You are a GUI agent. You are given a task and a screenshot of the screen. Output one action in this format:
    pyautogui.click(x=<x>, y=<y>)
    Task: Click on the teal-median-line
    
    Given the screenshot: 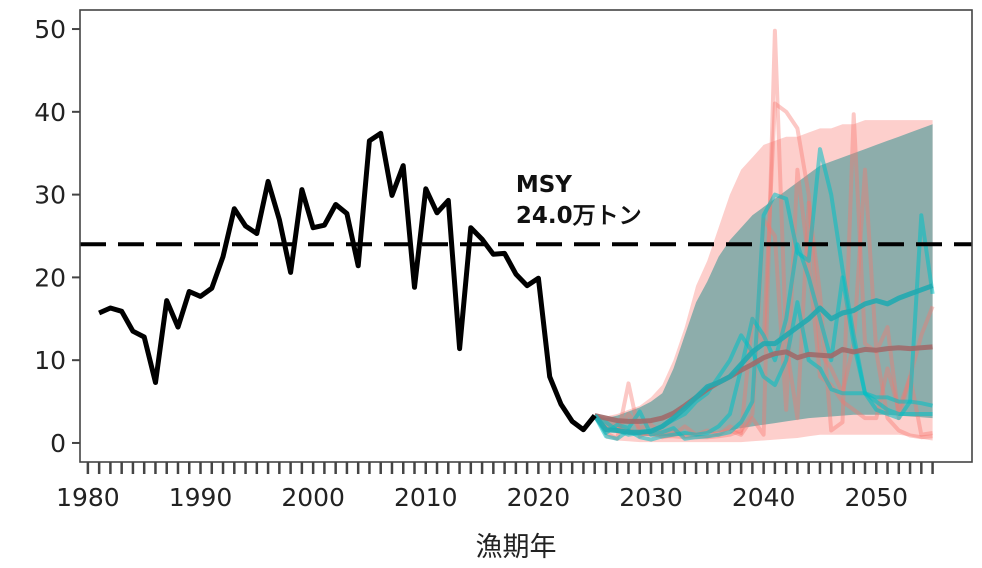 What is the action you would take?
    pyautogui.click(x=763, y=359)
    